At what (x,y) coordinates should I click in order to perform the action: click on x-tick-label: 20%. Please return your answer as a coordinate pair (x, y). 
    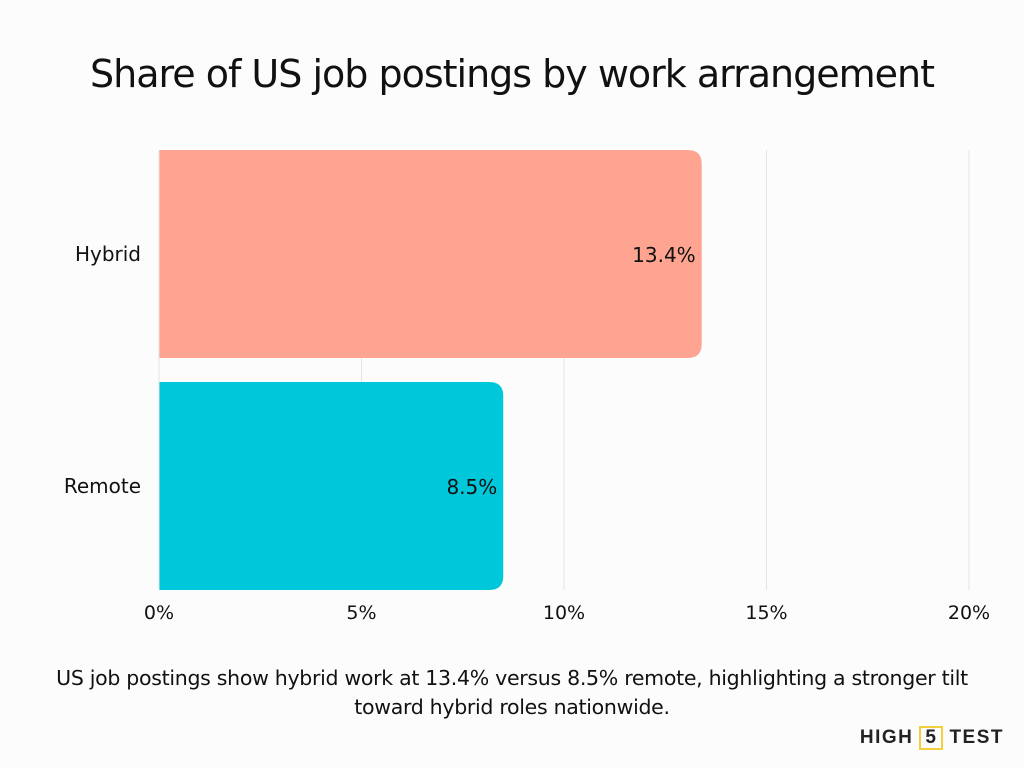
    Looking at the image, I should click on (969, 613).